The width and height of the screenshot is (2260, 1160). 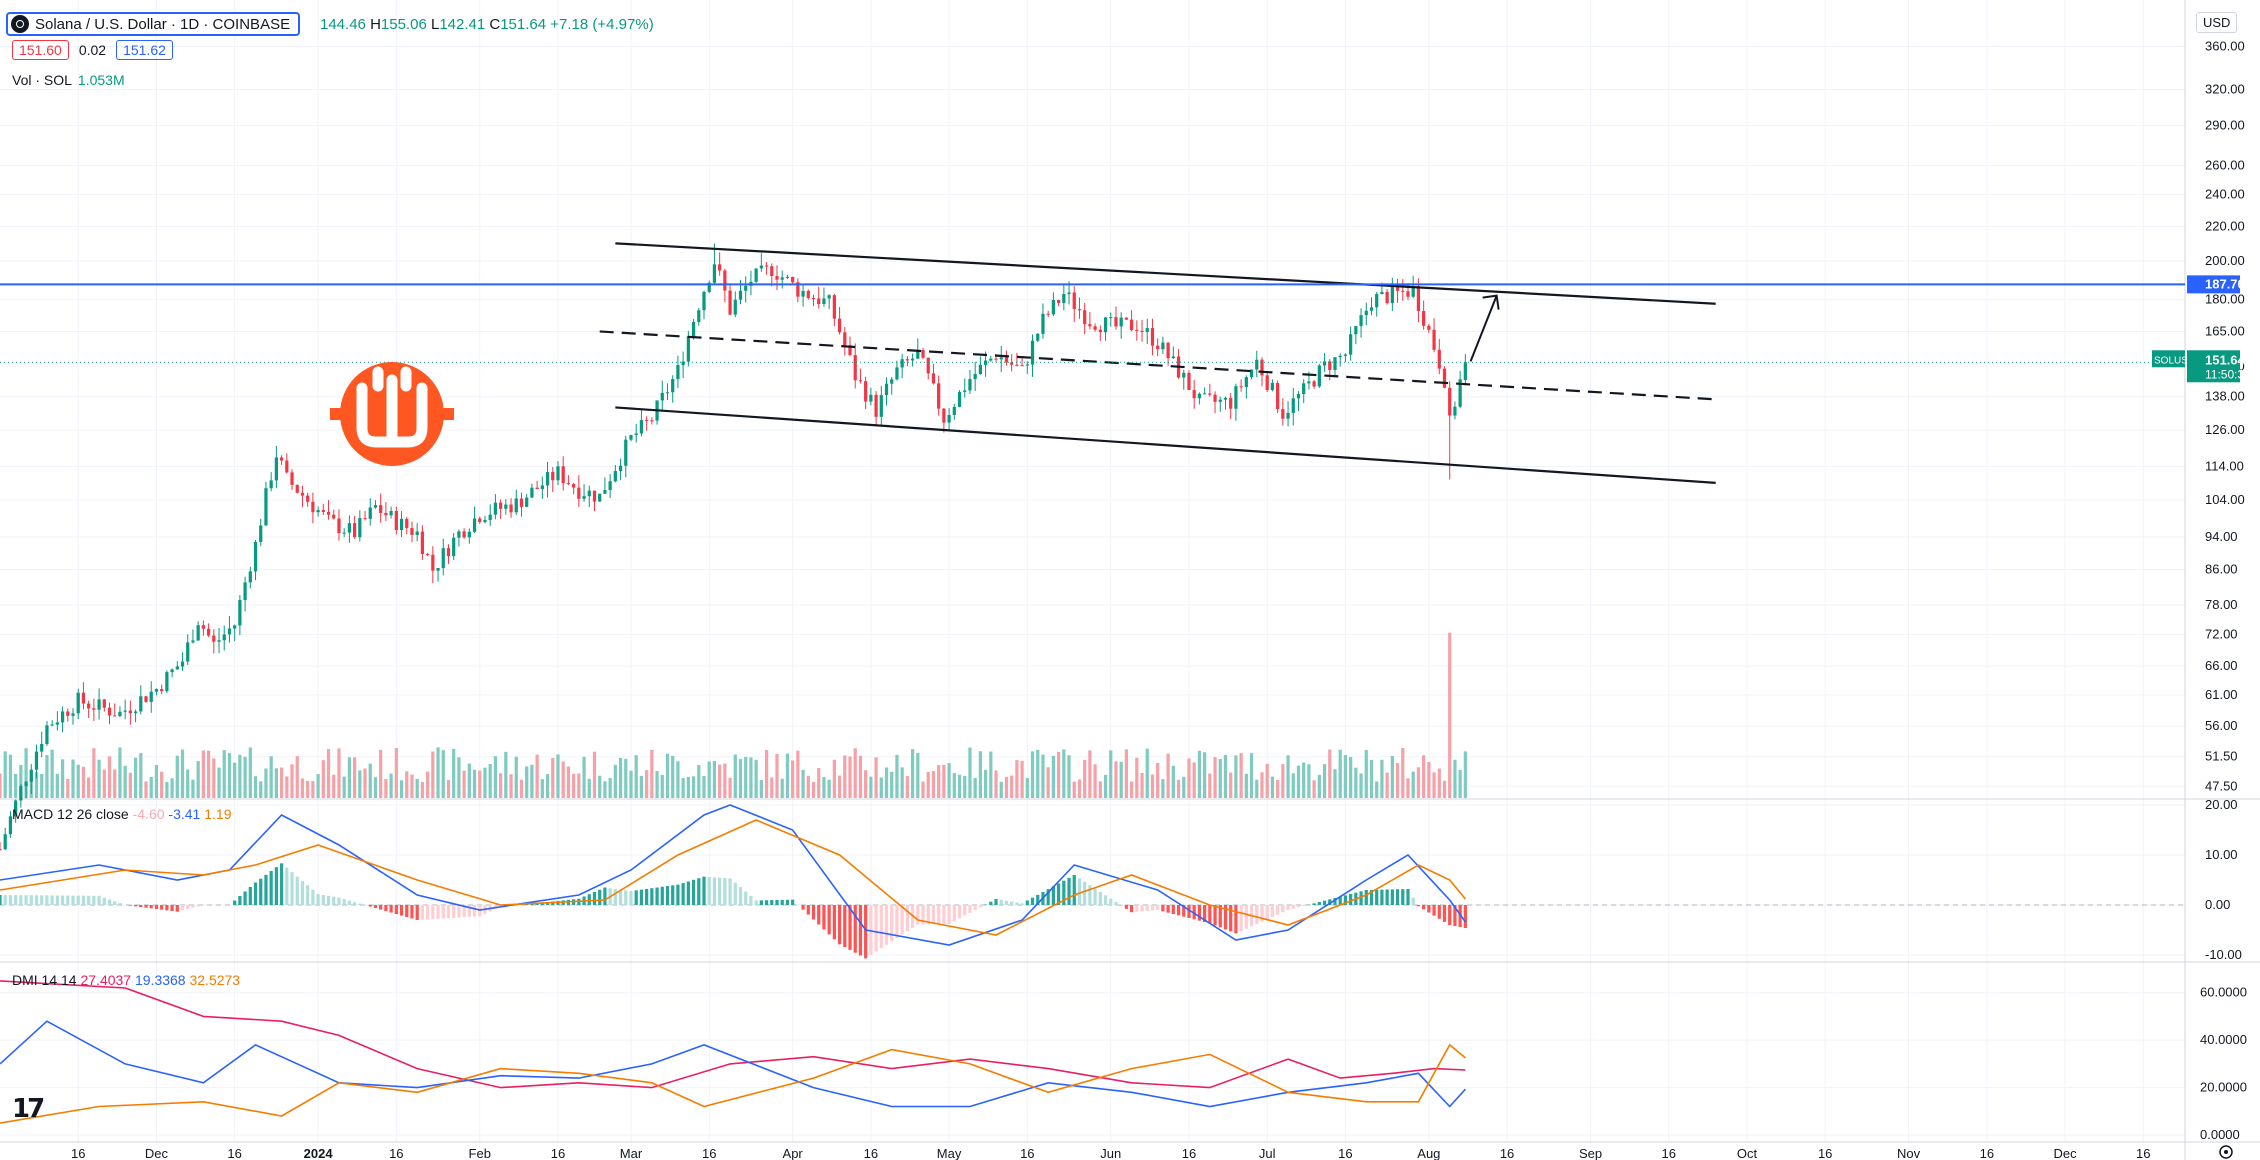 What do you see at coordinates (68, 80) in the screenshot?
I see `volume-legend: Vol · SOL 1.053M` at bounding box center [68, 80].